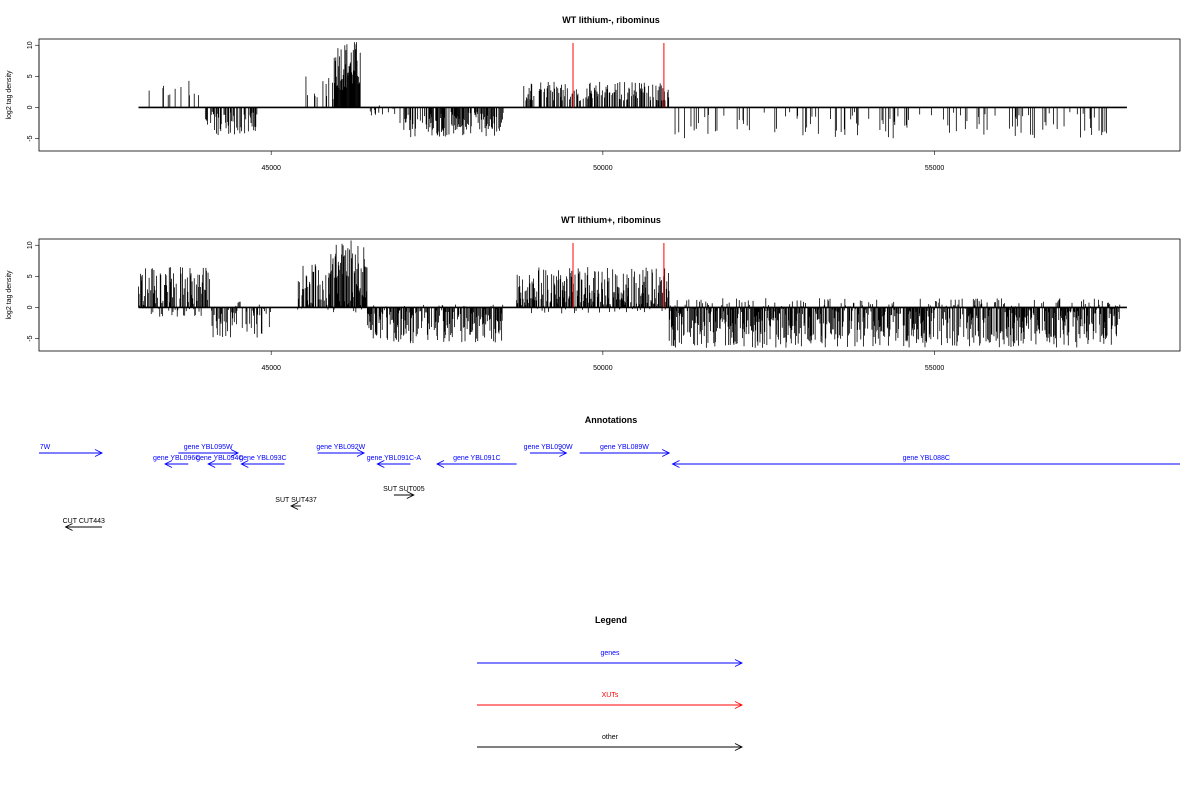 This screenshot has height=800, width=1200. I want to click on annotation-7w: 7W, so click(71, 450).